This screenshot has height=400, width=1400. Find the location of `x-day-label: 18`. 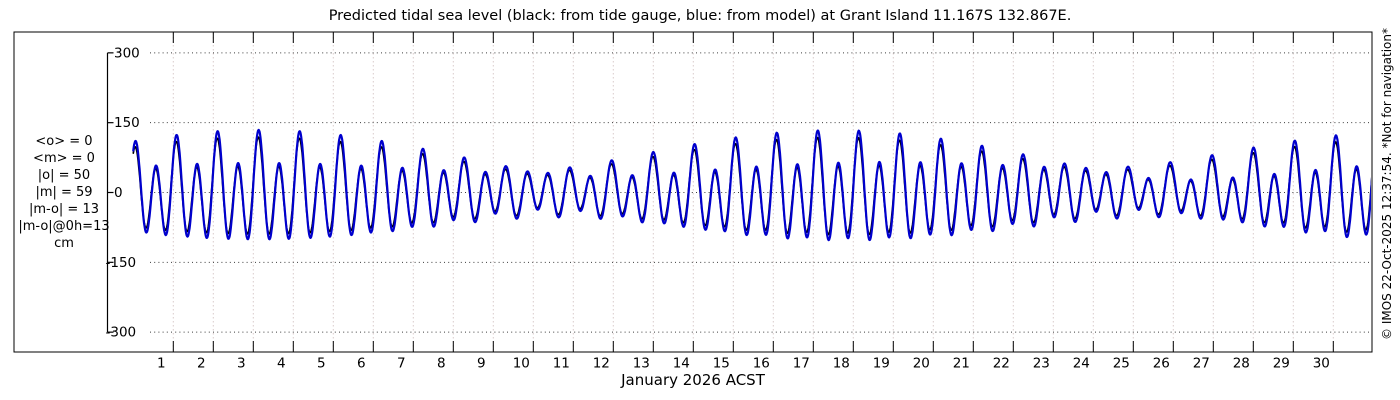

x-day-label: 18 is located at coordinates (841, 364).